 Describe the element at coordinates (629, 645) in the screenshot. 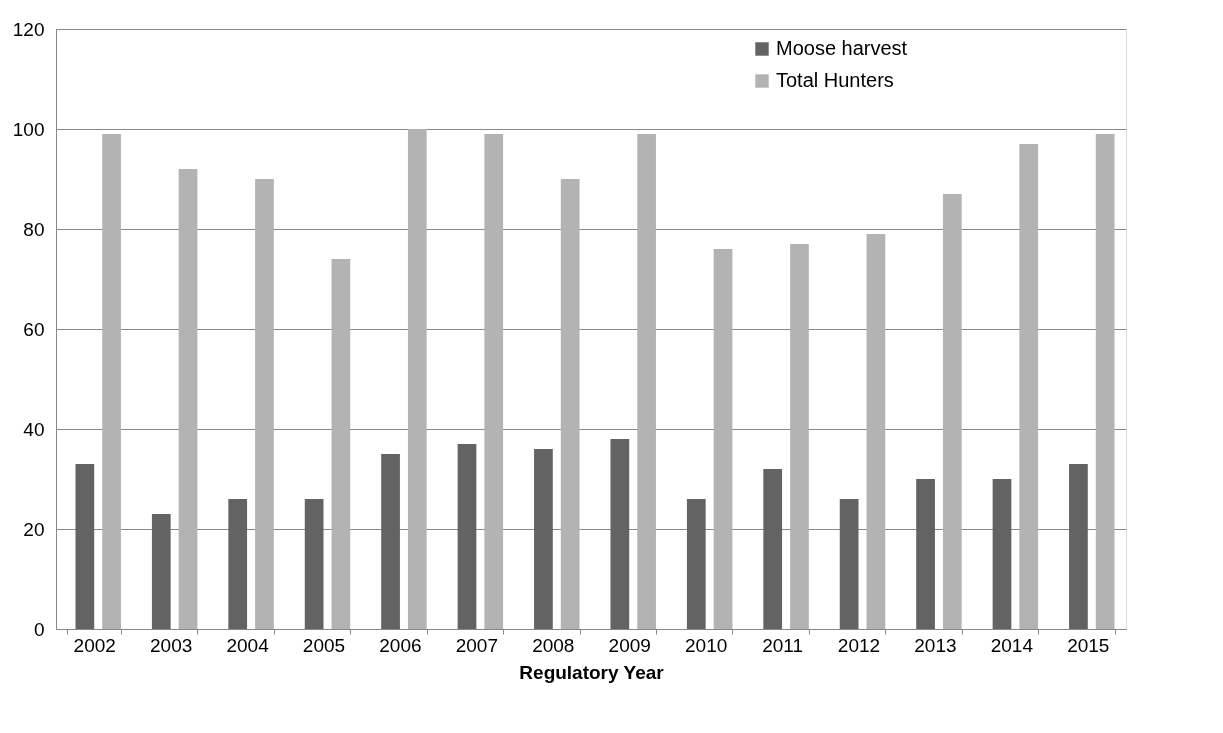

I see `x-tick-label: 2009` at that location.